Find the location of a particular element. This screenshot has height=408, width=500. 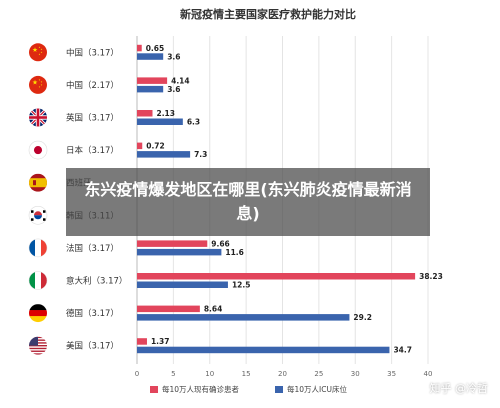

watermark: 知乎 @冷哲 is located at coordinates (459, 388).